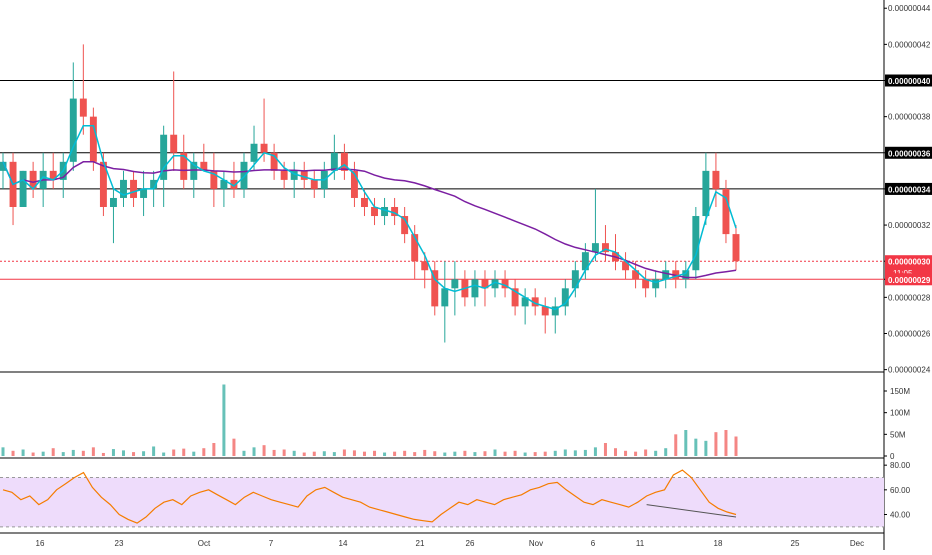 This screenshot has width=932, height=555. I want to click on rsi-tick-label: 40.00, so click(900, 515).